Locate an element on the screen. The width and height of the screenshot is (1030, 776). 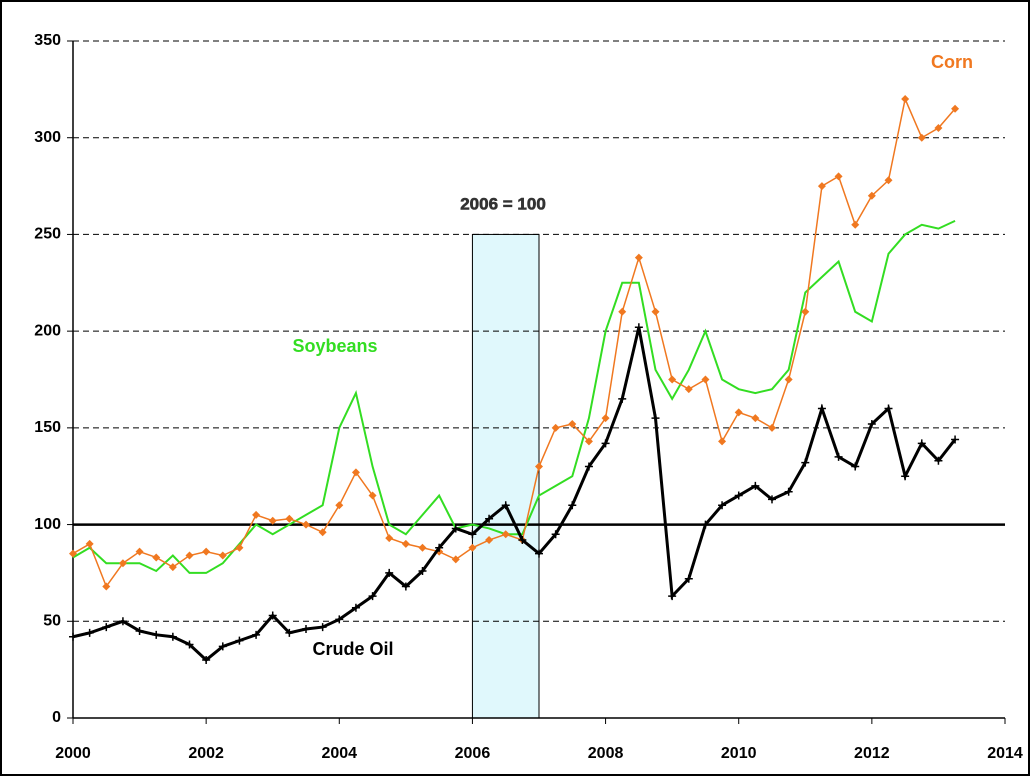
x-tick-label: 2010 is located at coordinates (739, 753).